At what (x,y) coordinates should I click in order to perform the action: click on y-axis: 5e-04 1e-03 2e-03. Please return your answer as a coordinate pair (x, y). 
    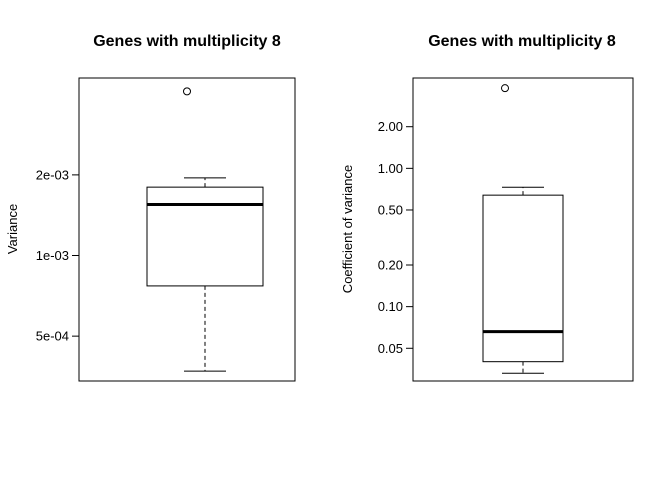
    Looking at the image, I should click on (58, 255).